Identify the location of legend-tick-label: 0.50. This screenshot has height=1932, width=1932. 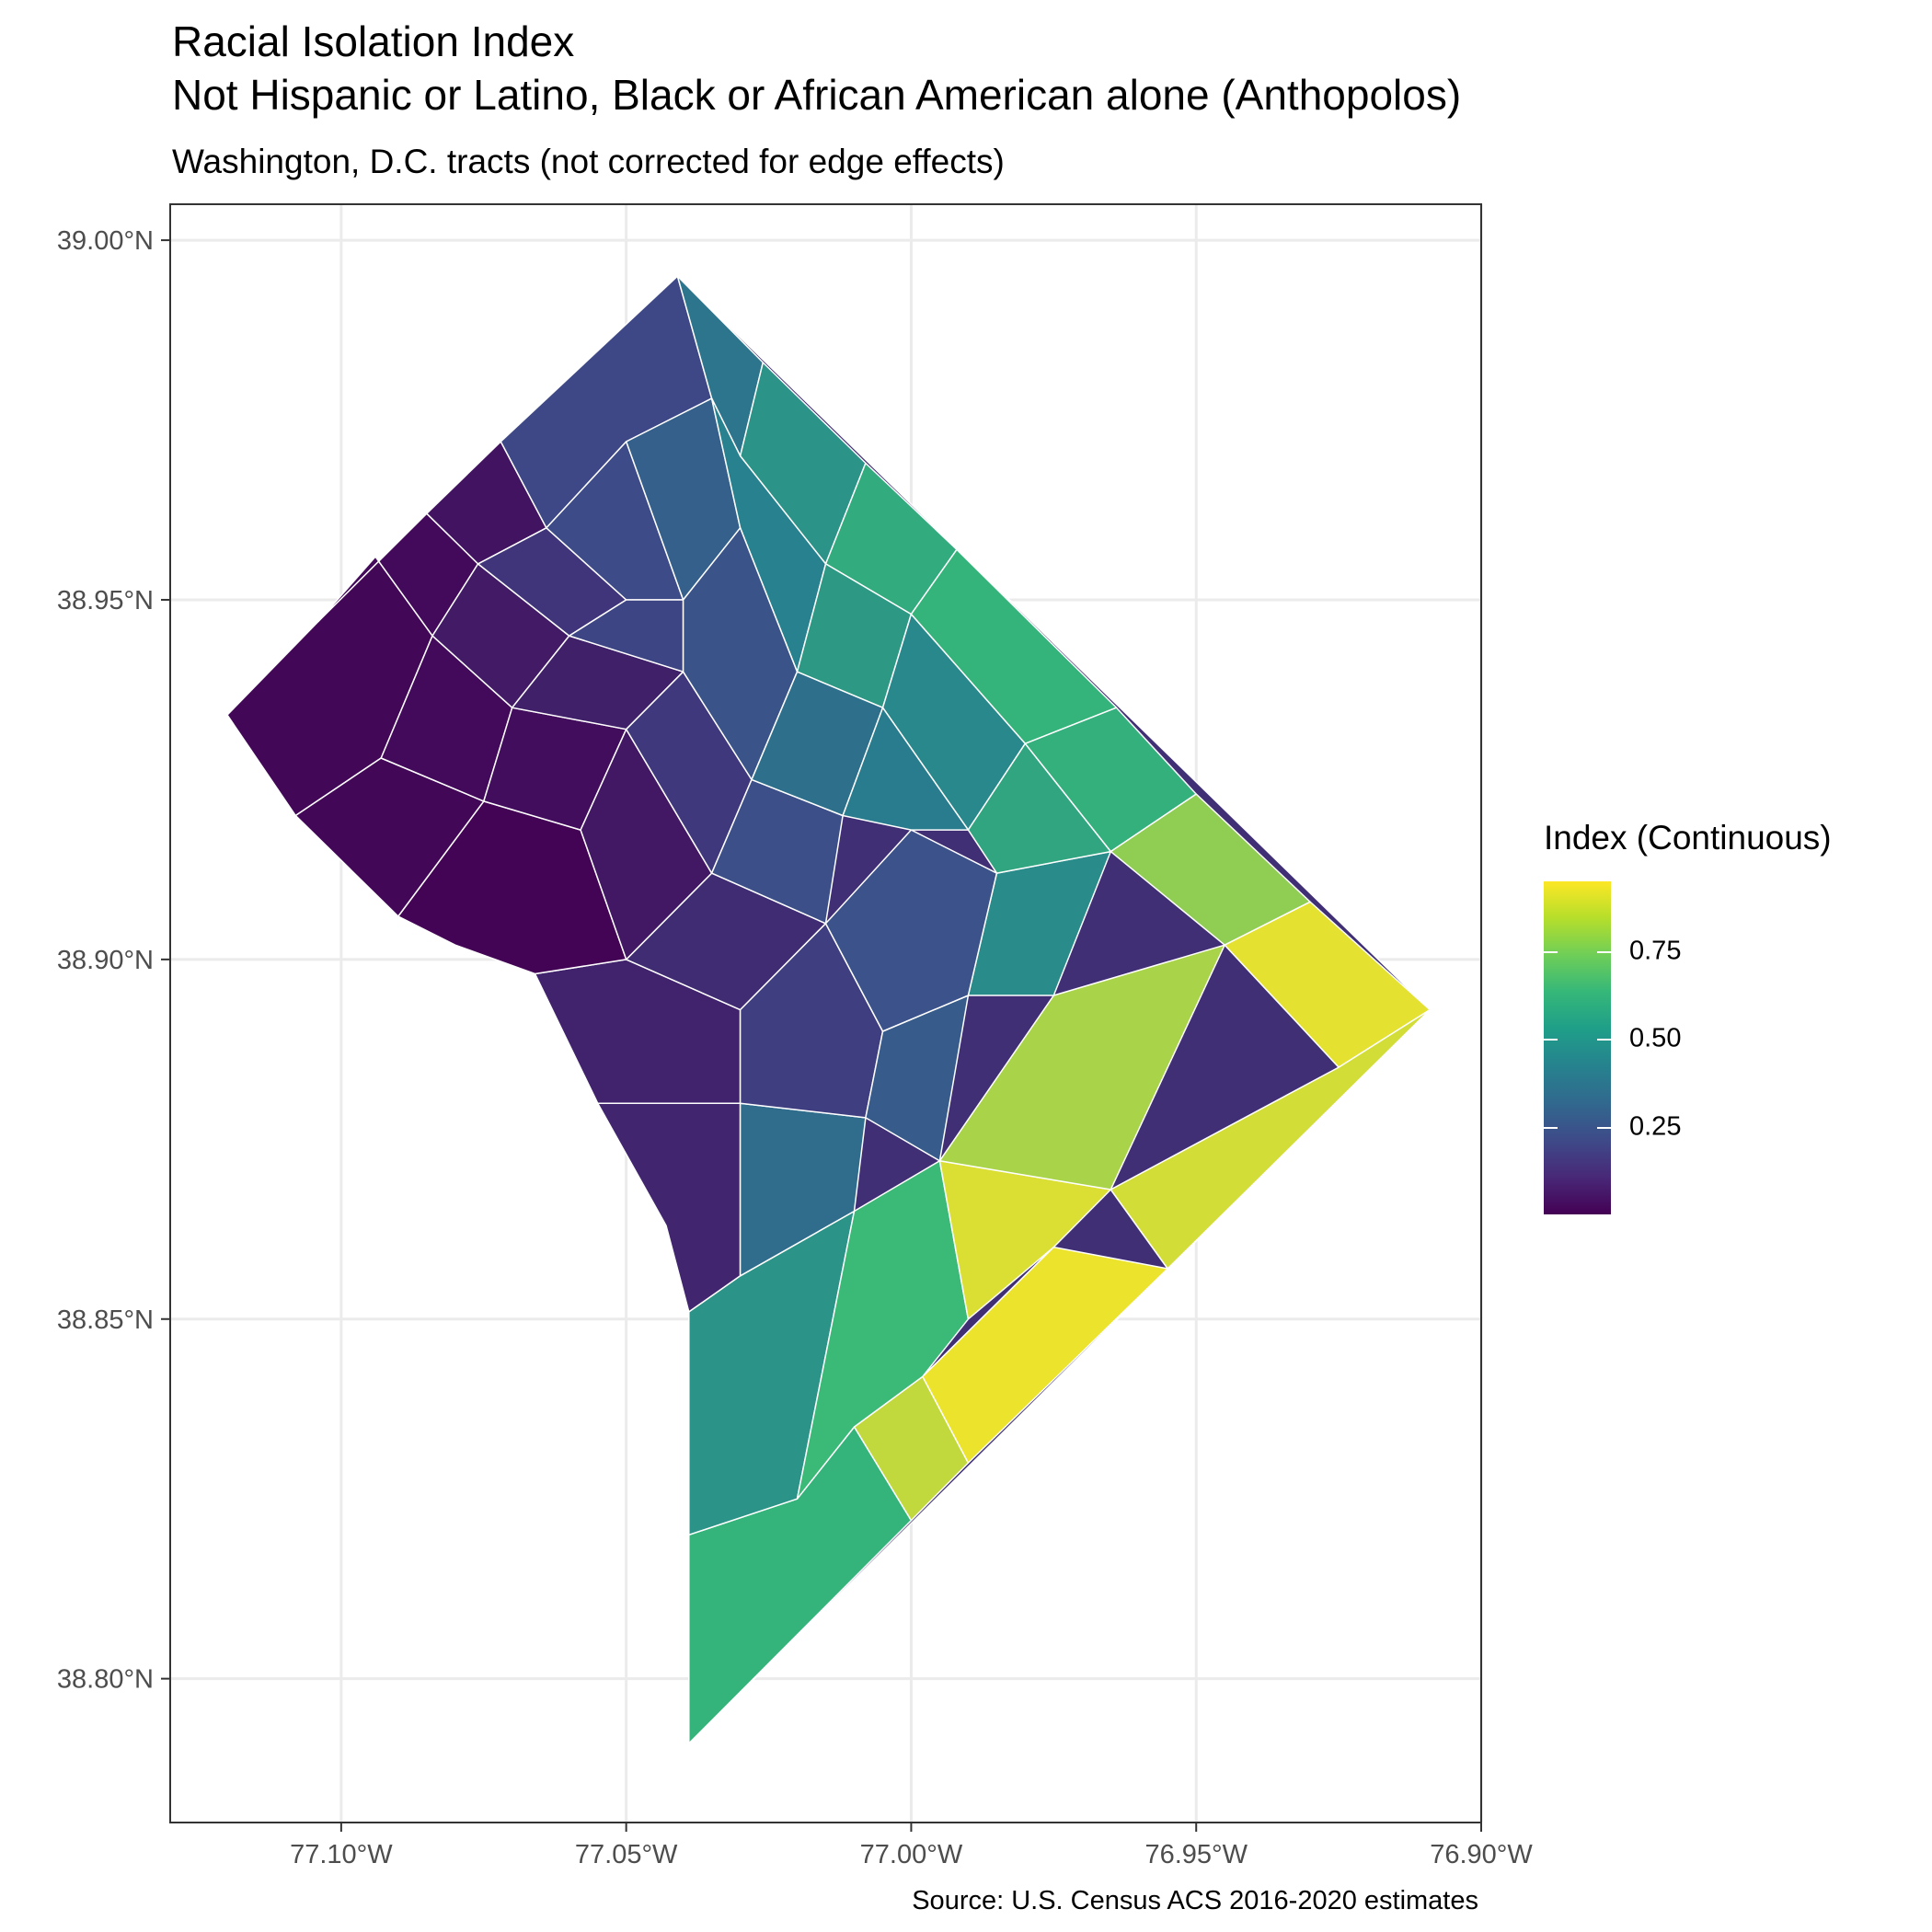
(1655, 1038).